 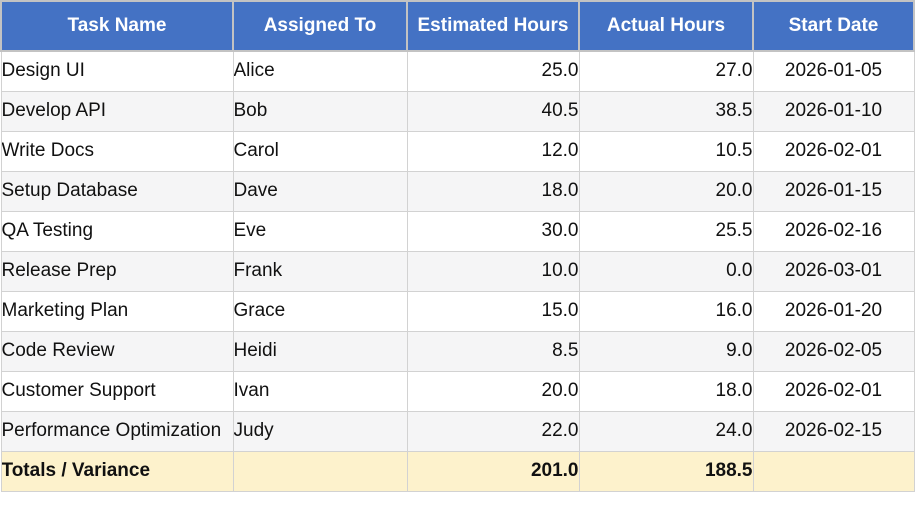 I want to click on actual-hours-cell: 38.5, so click(x=666, y=111).